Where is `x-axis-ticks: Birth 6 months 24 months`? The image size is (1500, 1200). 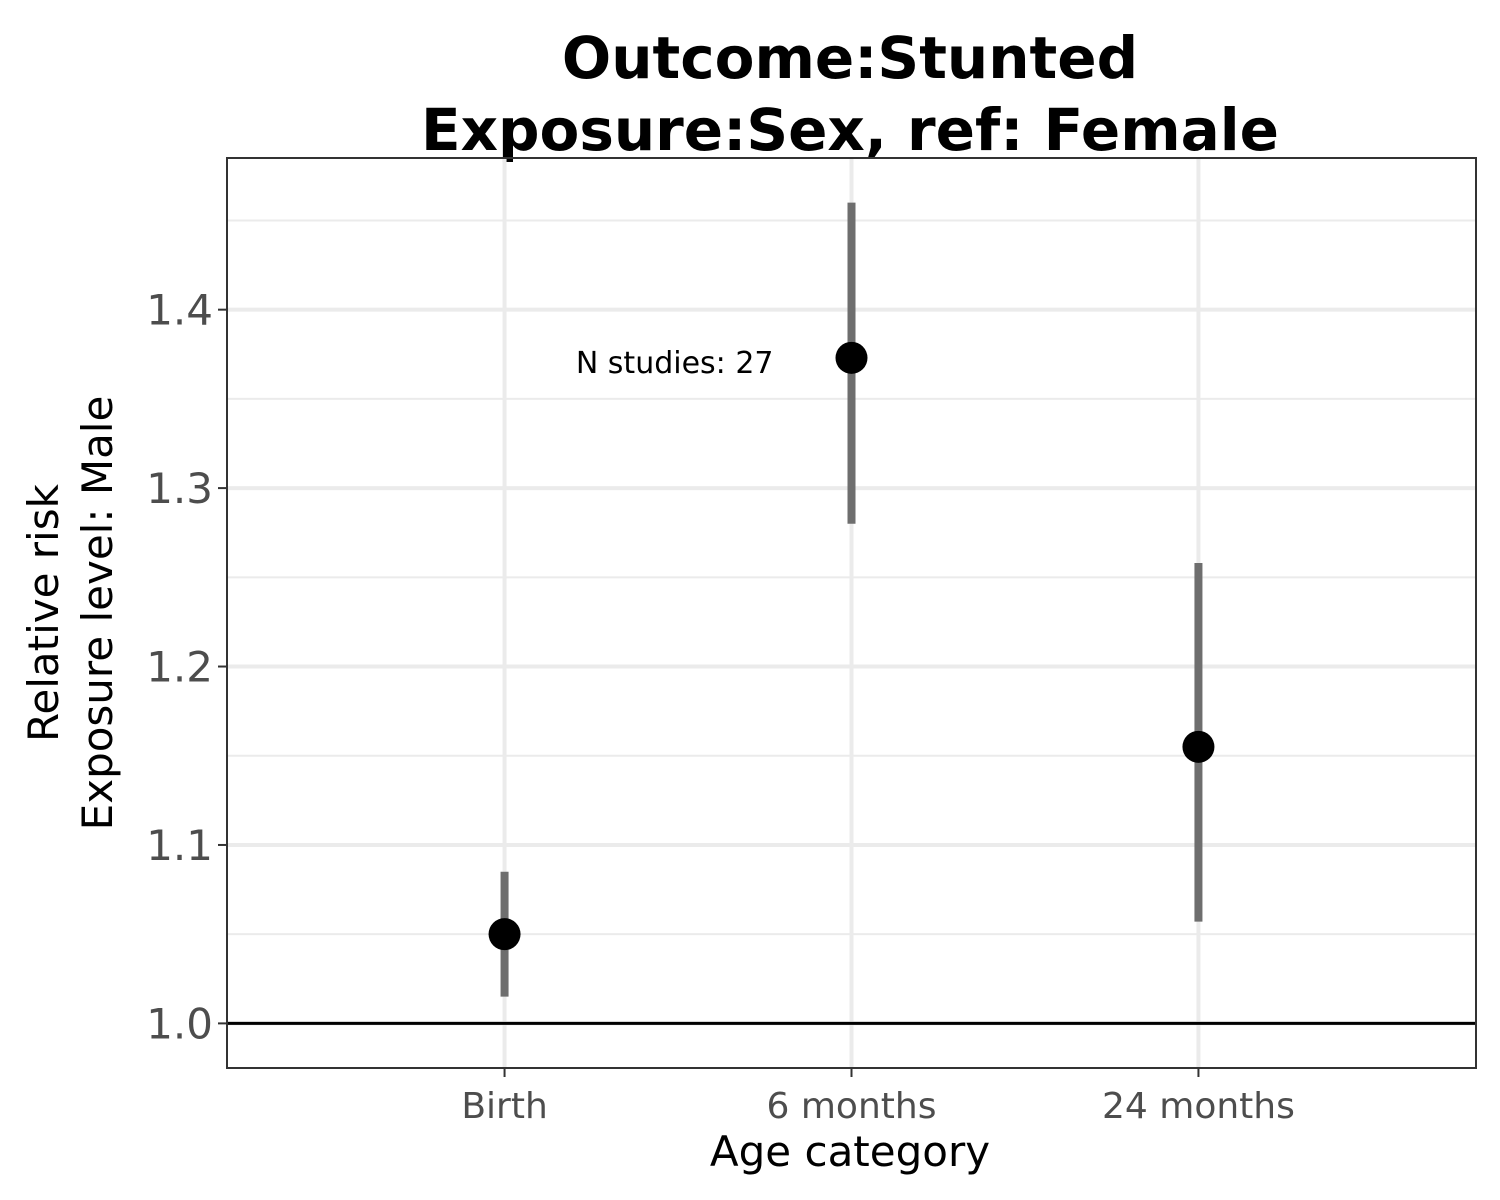 x-axis-ticks: Birth 6 months 24 months is located at coordinates (878, 1097).